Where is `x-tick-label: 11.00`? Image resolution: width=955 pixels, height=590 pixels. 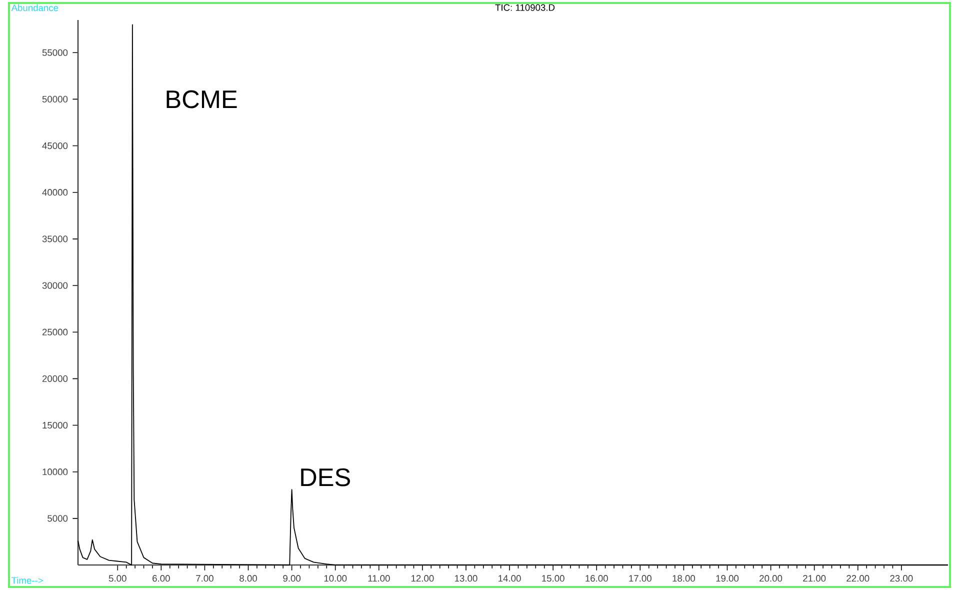
x-tick-label: 11.00 is located at coordinates (379, 578).